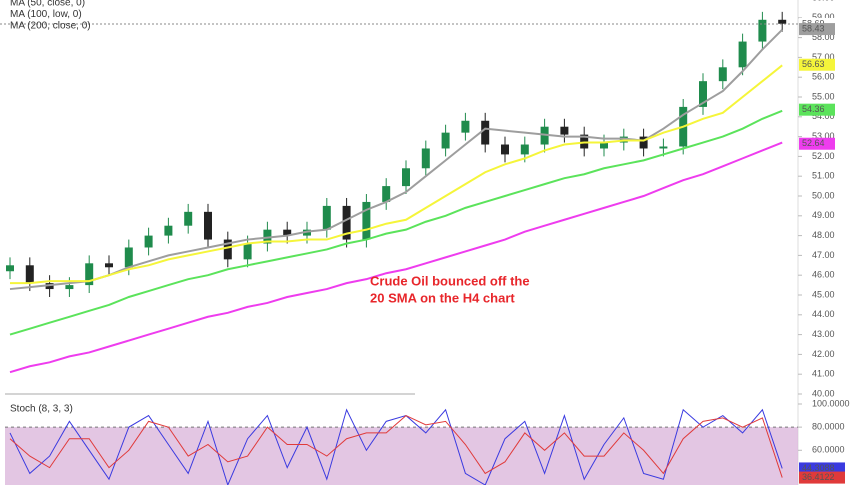  What do you see at coordinates (450, 280) in the screenshot?
I see `annotation: Crude Oil bounced off the` at bounding box center [450, 280].